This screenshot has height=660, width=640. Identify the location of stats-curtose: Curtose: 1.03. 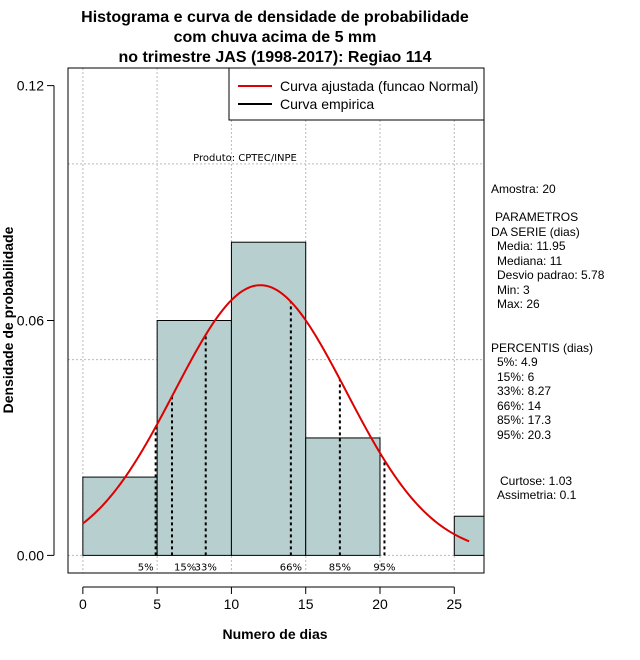
(536, 481).